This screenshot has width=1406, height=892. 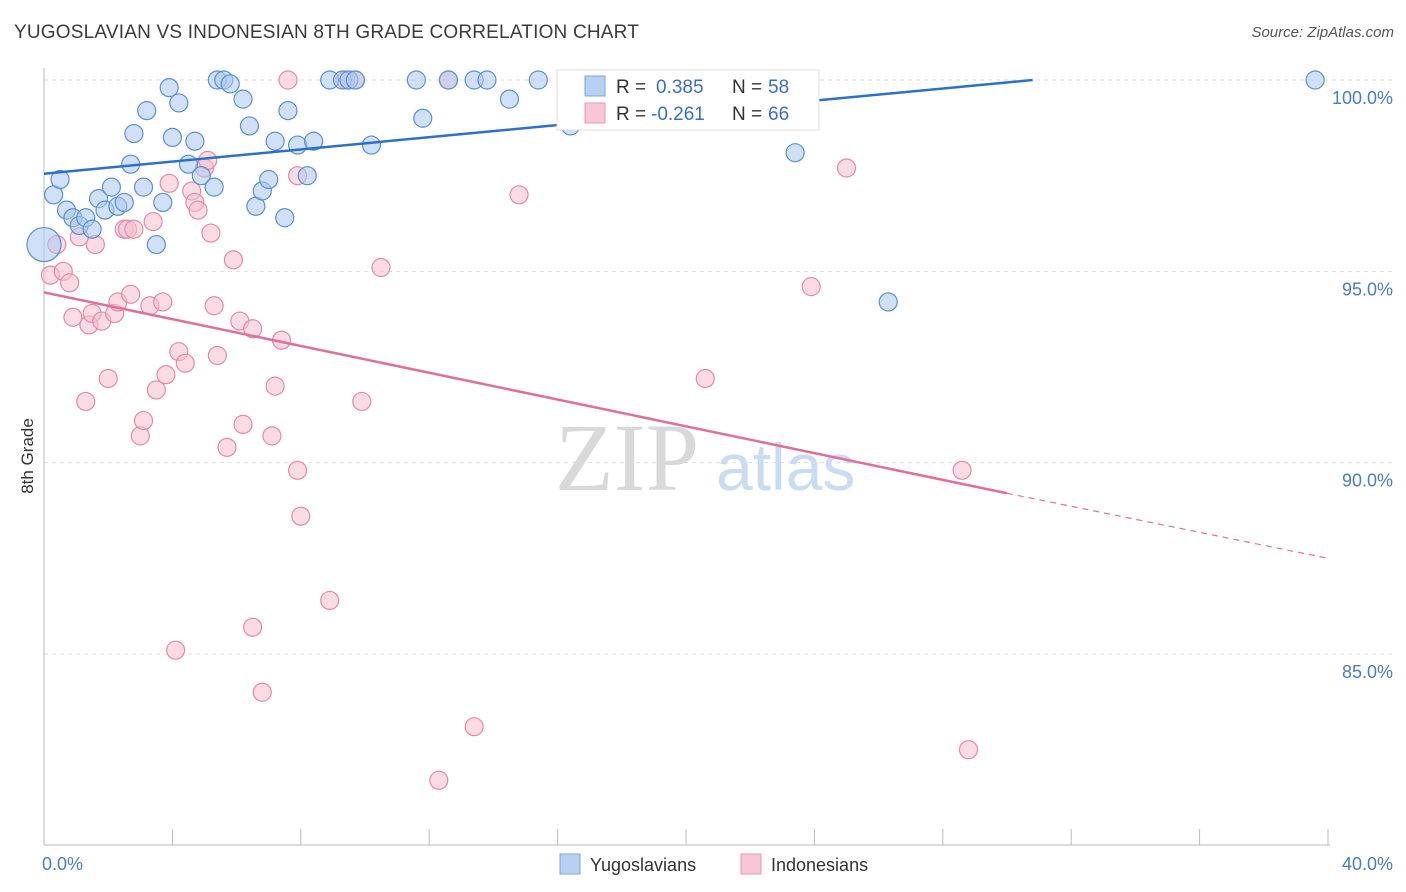 What do you see at coordinates (819, 865) in the screenshot?
I see `legend-indonesians-label: Indonesians` at bounding box center [819, 865].